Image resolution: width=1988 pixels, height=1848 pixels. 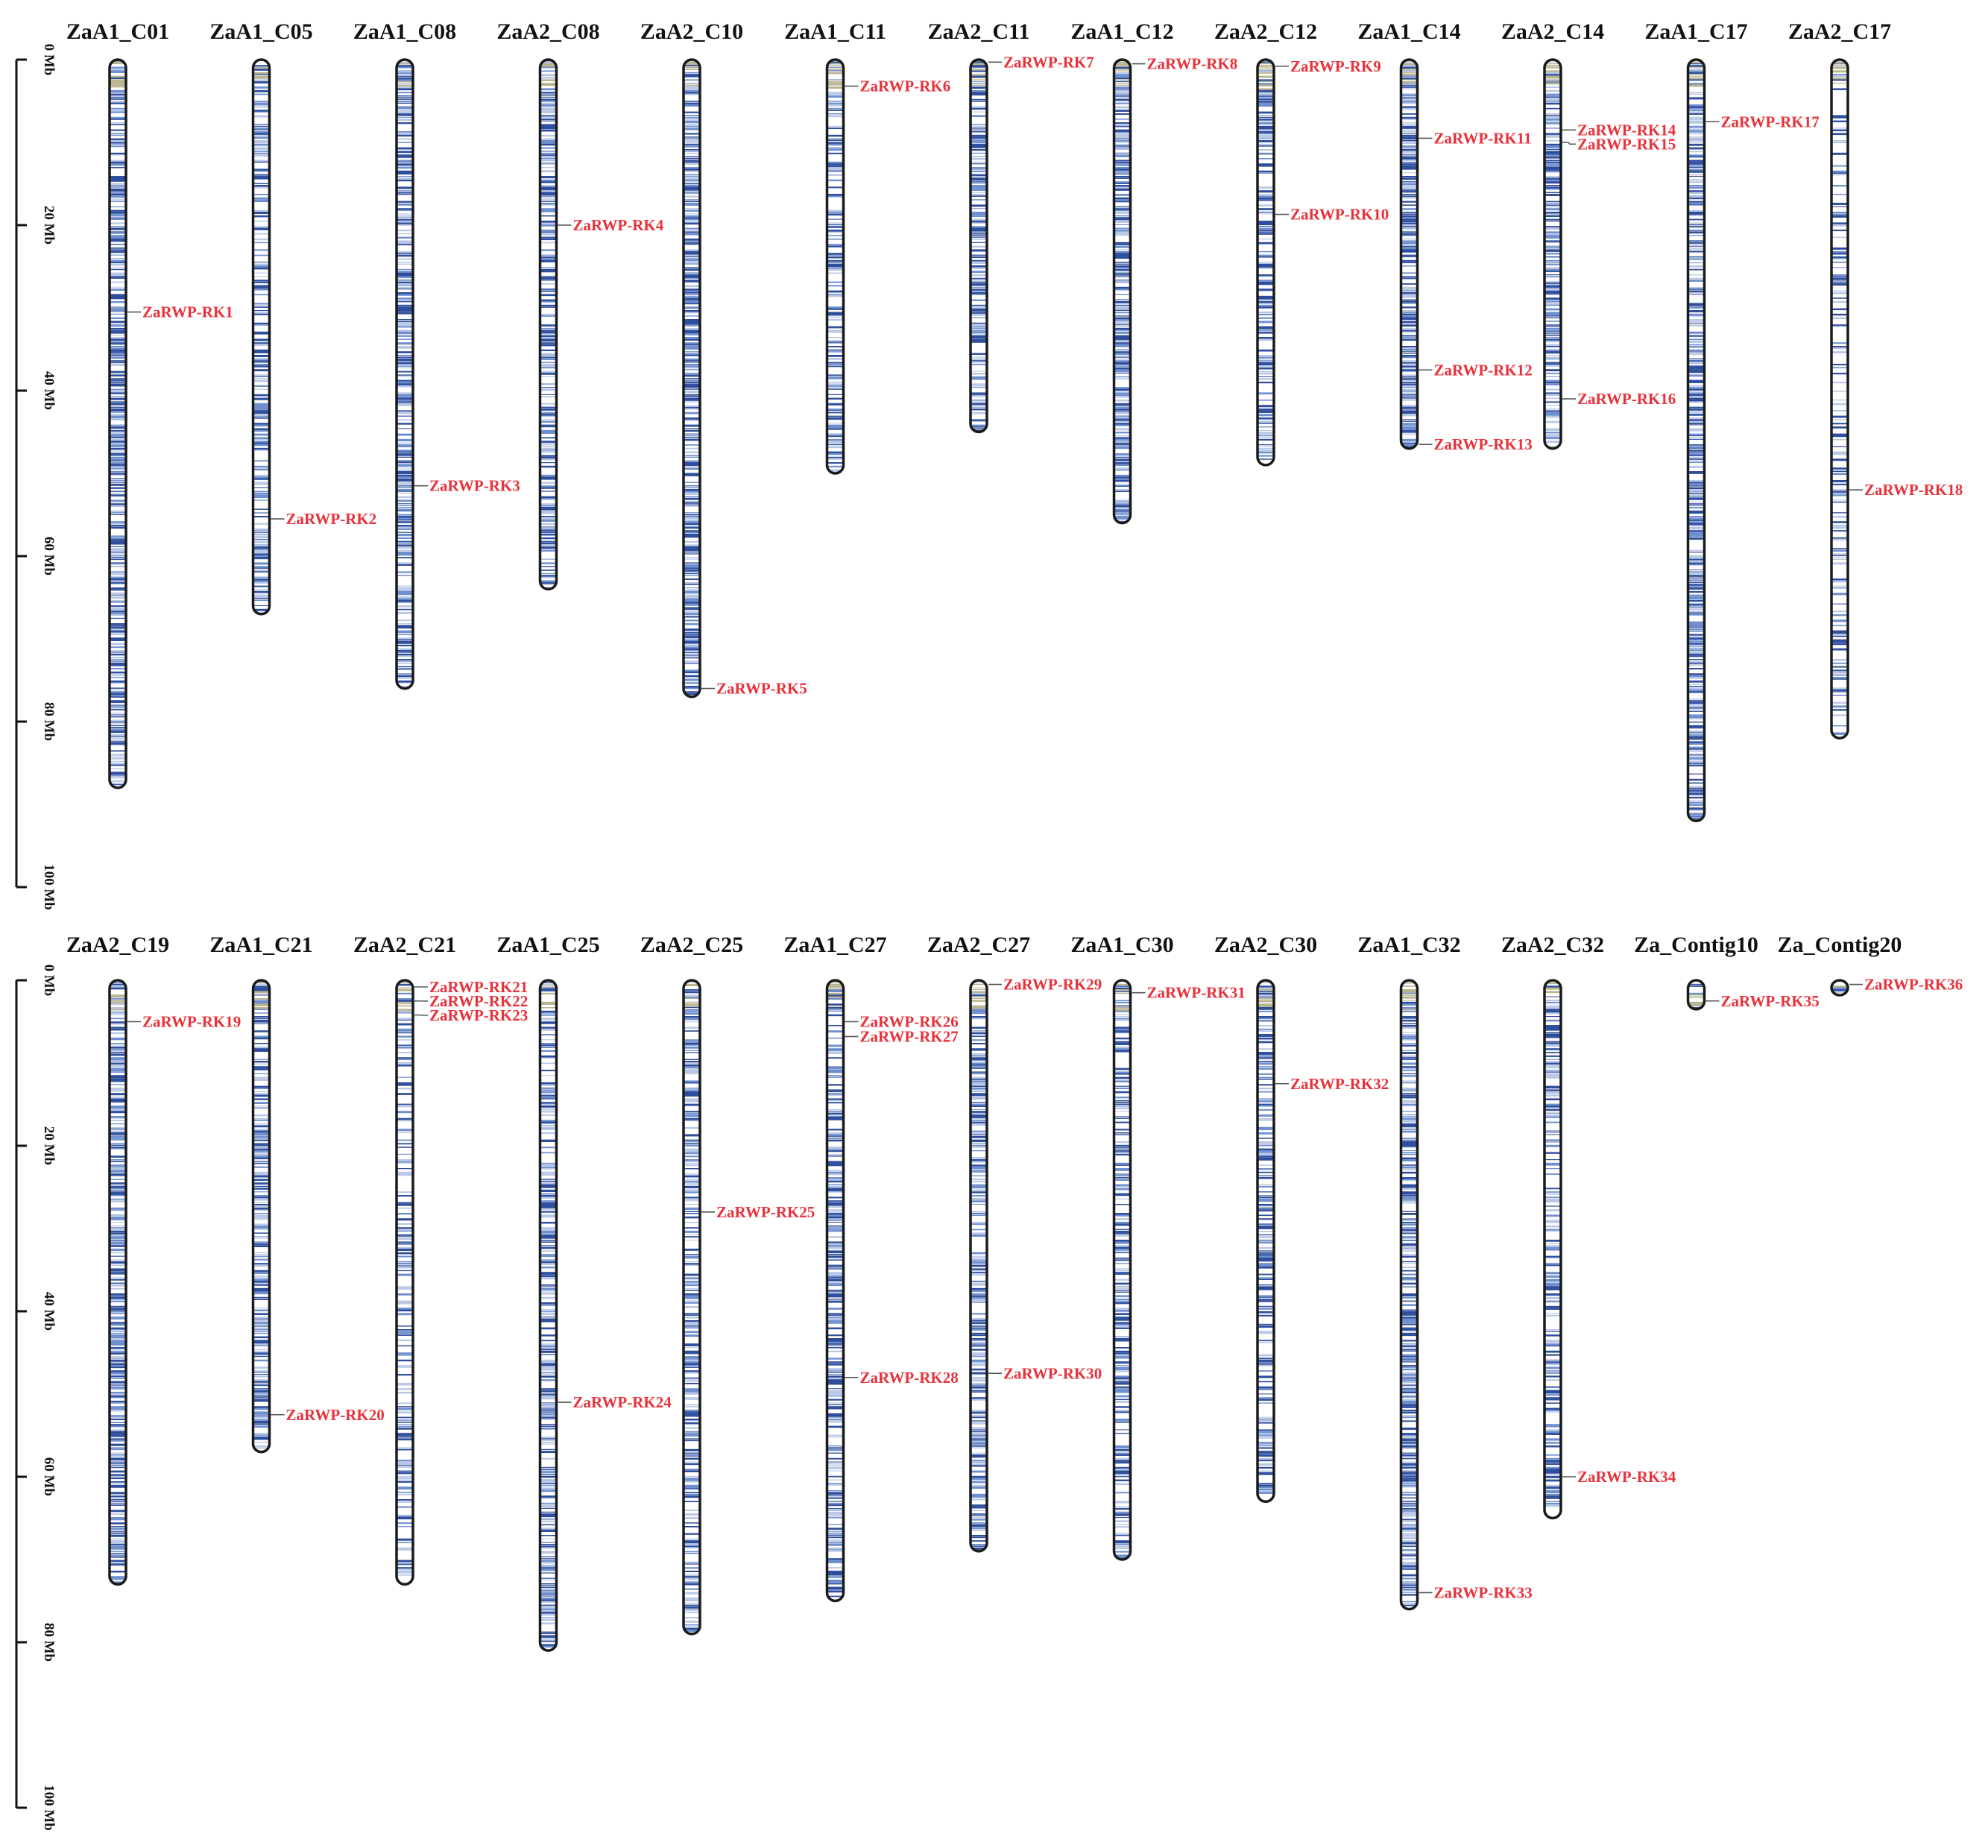 What do you see at coordinates (1696, 440) in the screenshot?
I see `chromosome-body` at bounding box center [1696, 440].